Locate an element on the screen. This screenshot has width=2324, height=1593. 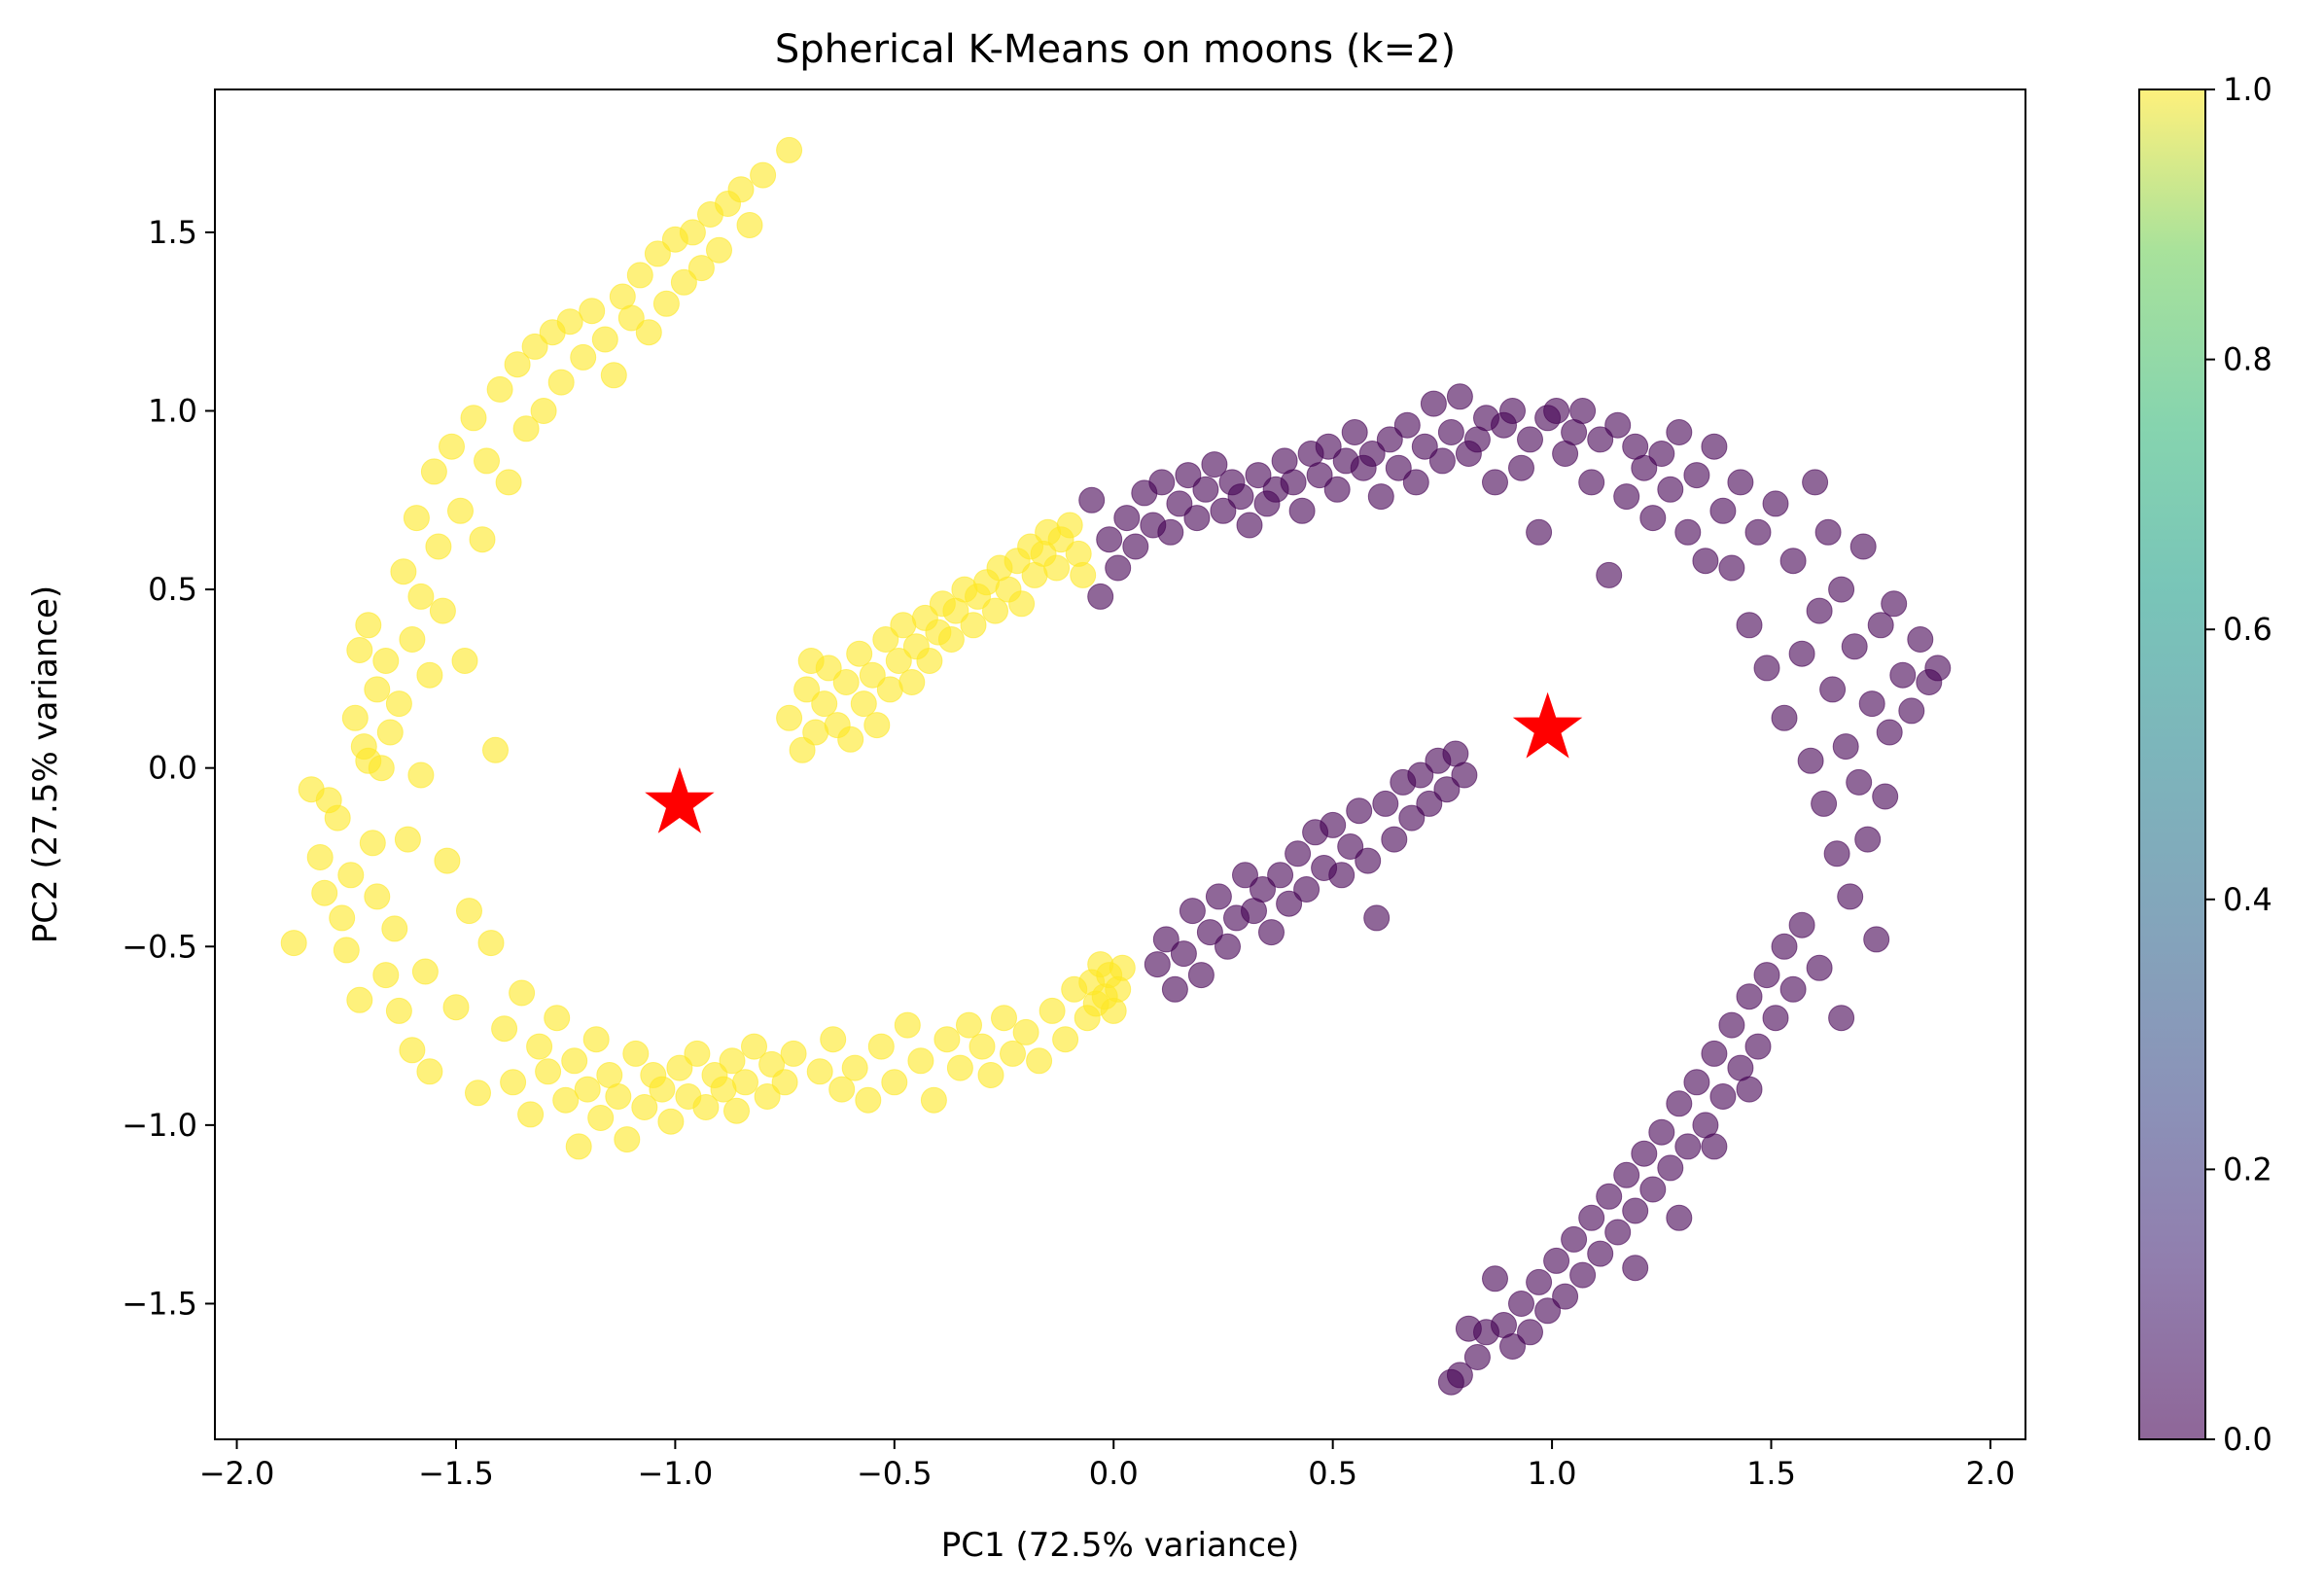
x-tick-label: 1.5 is located at coordinates (1771, 1473).